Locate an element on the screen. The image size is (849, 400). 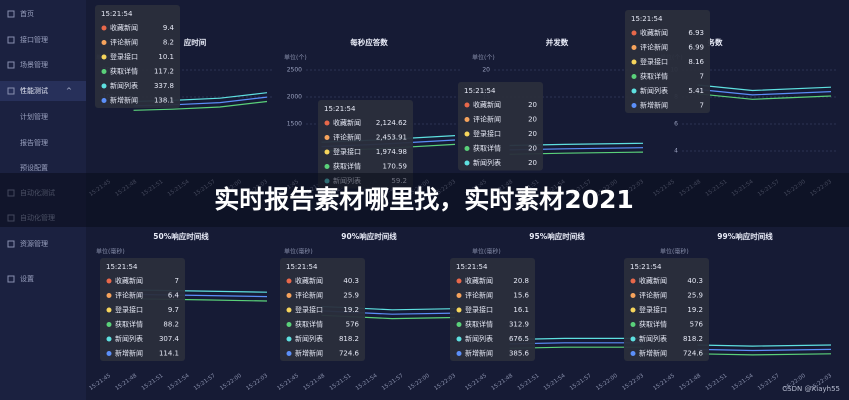
sidebar-item: 资源管理 is located at coordinates (34, 243).